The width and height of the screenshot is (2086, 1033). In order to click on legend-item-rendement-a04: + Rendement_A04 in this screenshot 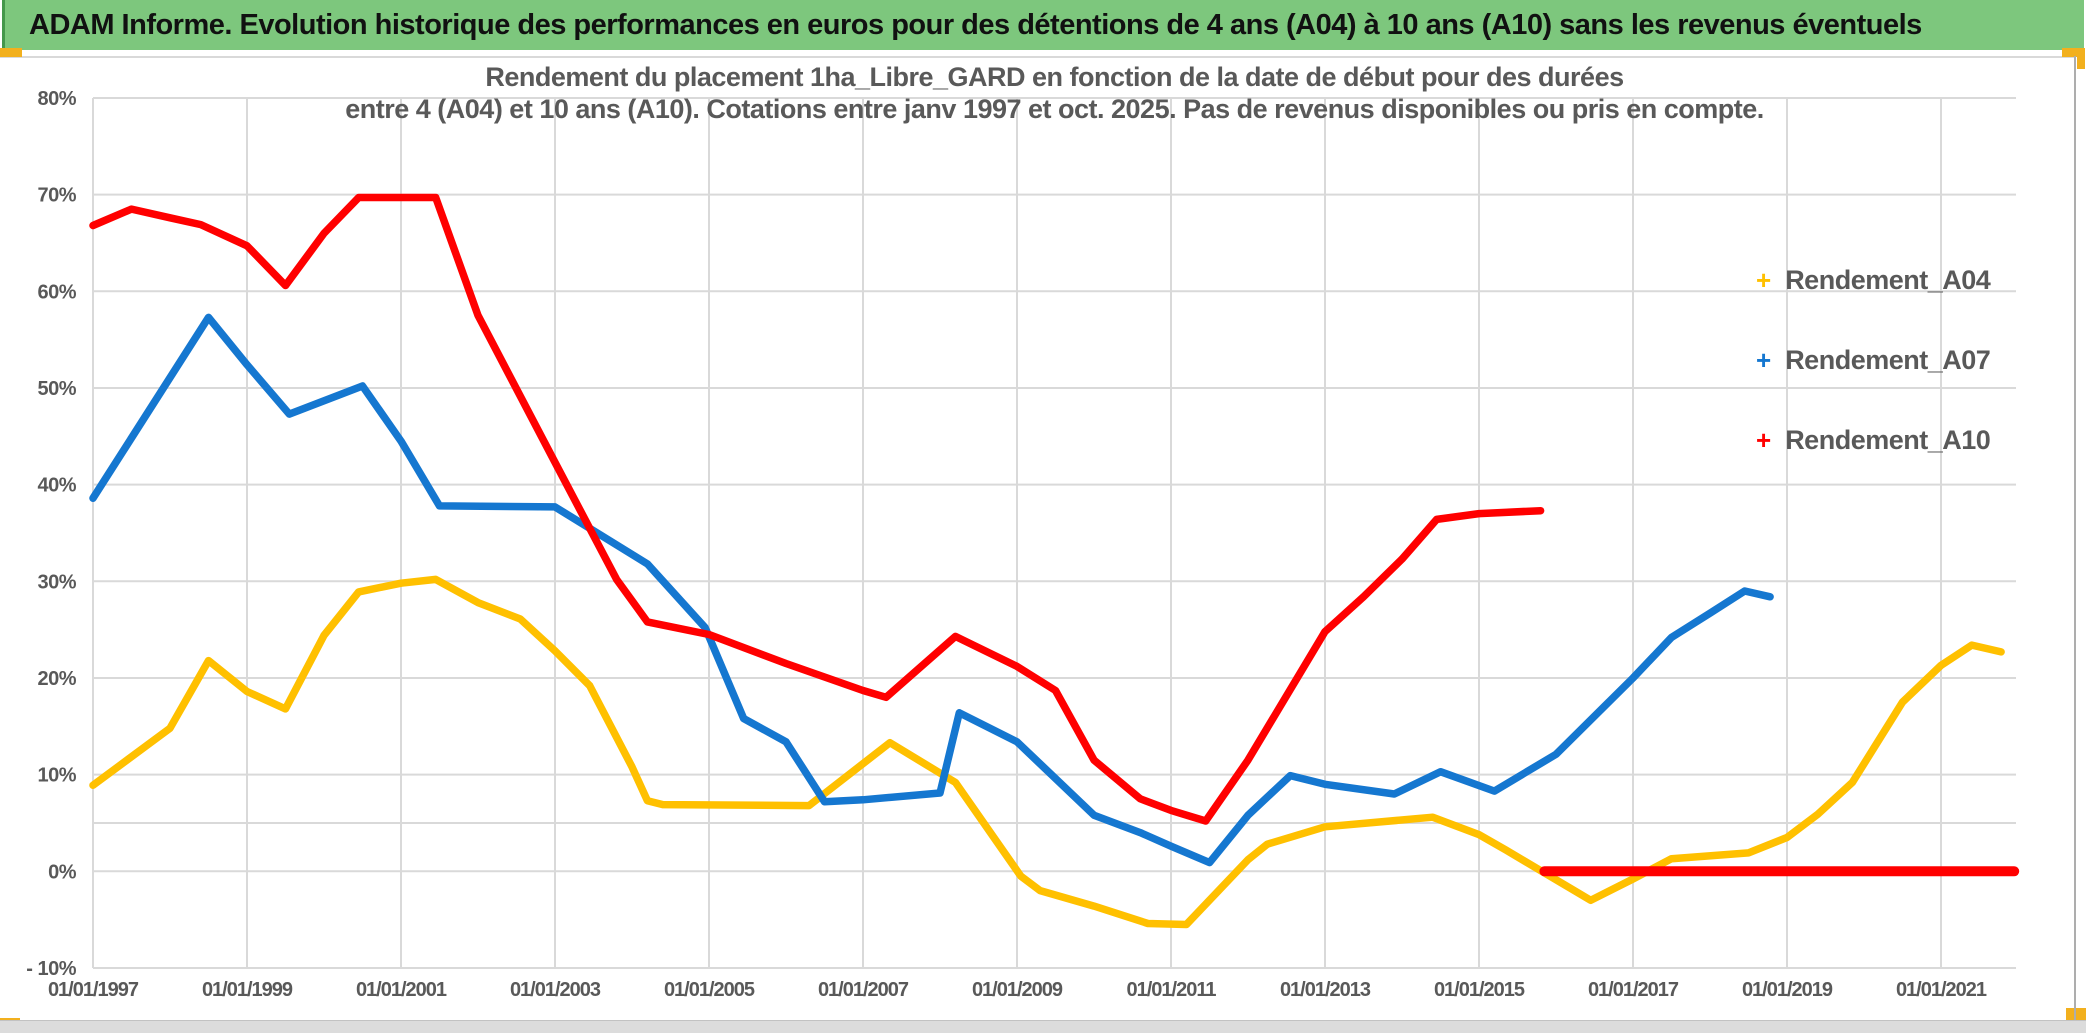, I will do `click(1873, 280)`.